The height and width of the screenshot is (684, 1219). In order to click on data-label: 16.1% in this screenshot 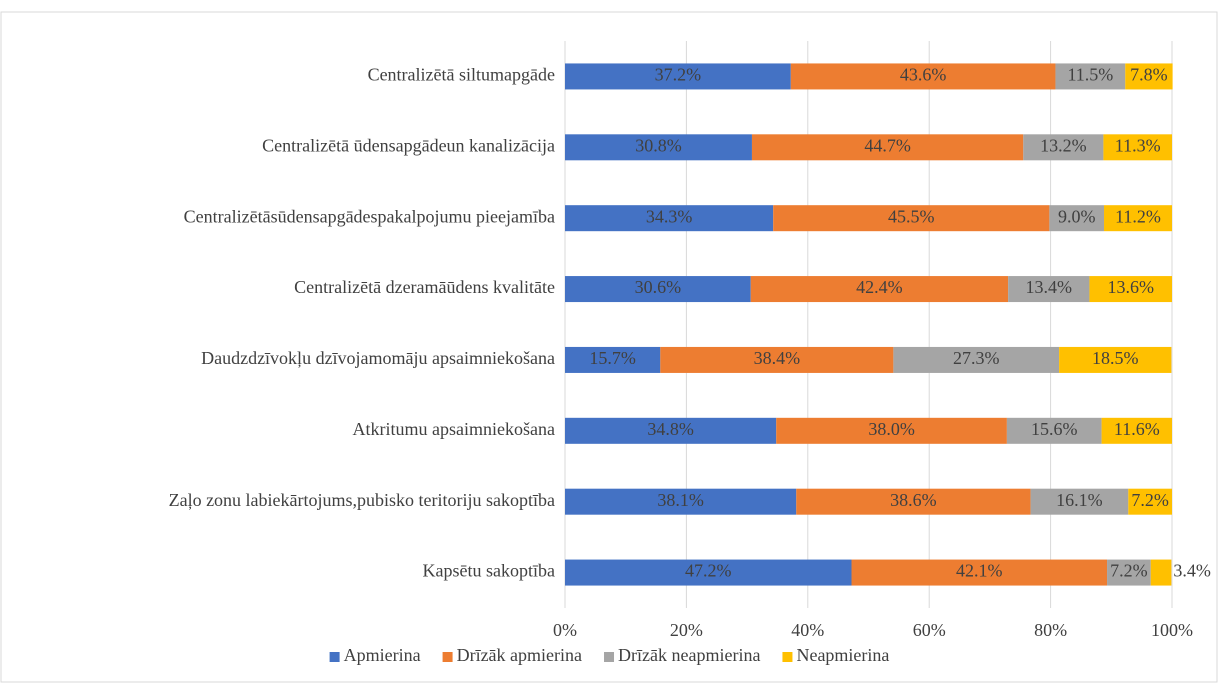, I will do `click(1079, 500)`.